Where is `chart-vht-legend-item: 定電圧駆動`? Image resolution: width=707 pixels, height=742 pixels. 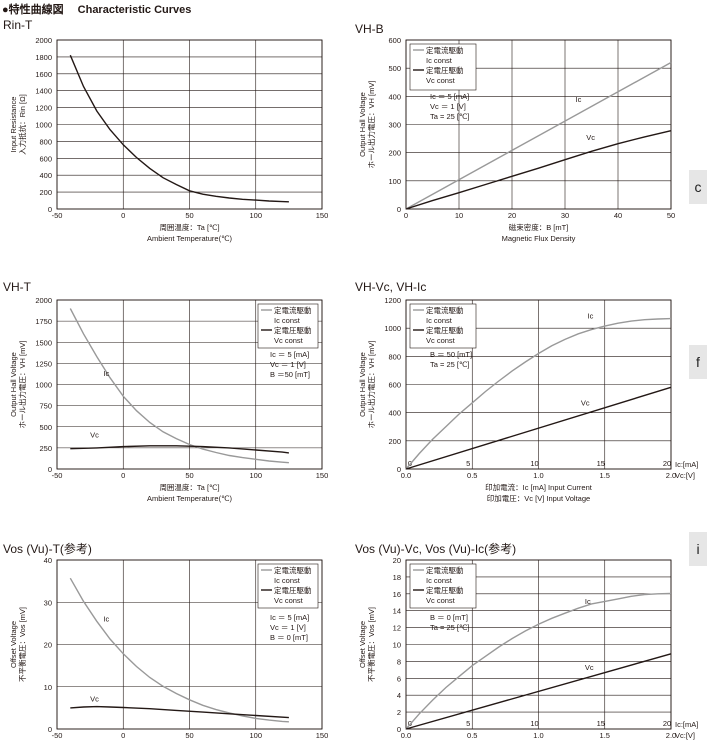 chart-vht-legend-item: 定電圧駆動 is located at coordinates (293, 330).